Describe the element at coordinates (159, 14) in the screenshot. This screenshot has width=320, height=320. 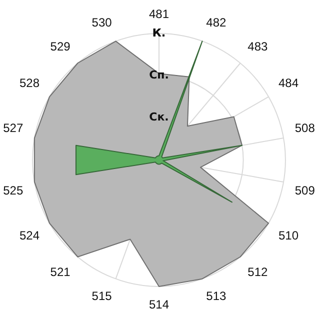
I see `spoke-label: 481` at that location.